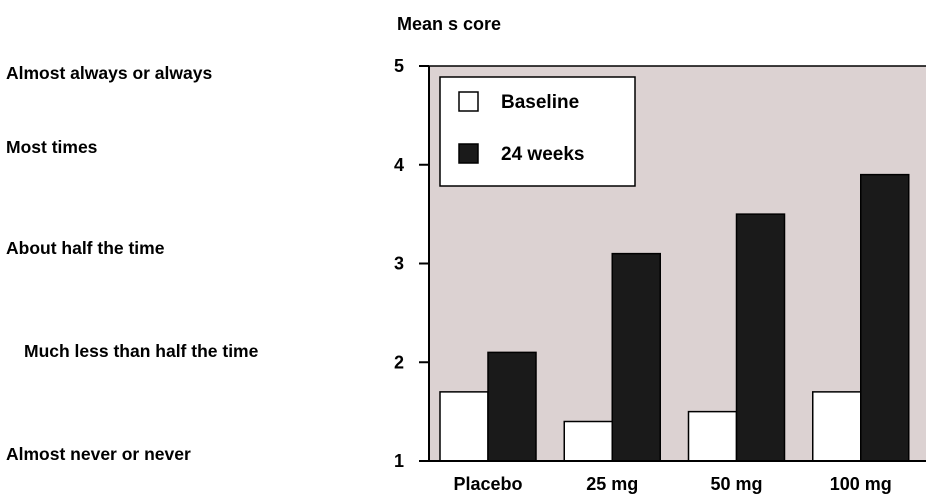  Describe the element at coordinates (487, 484) in the screenshot. I see `x-tick-label: Placebo` at that location.